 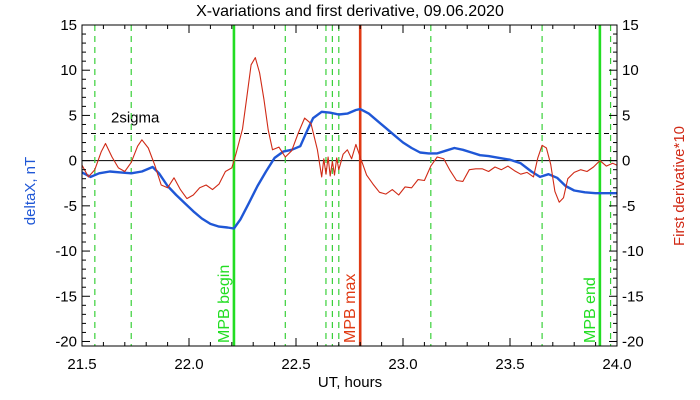 What do you see at coordinates (633, 341) in the screenshot?
I see `y-tick-label-right-0: -20` at bounding box center [633, 341].